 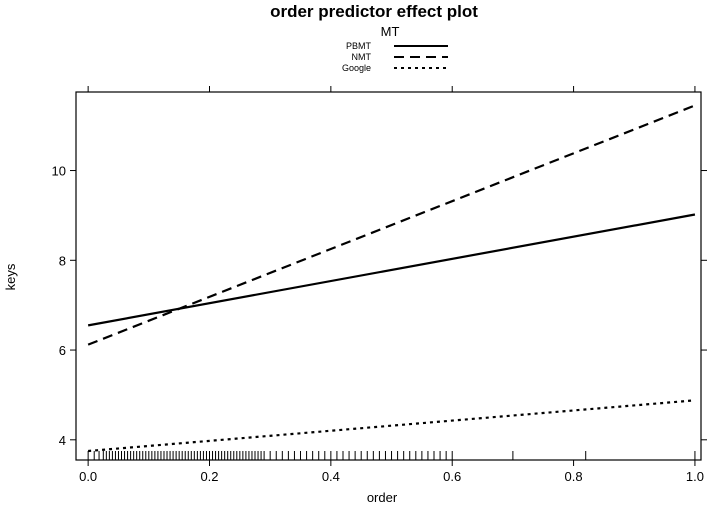 What do you see at coordinates (390, 31) in the screenshot?
I see `legend-title: MT` at bounding box center [390, 31].